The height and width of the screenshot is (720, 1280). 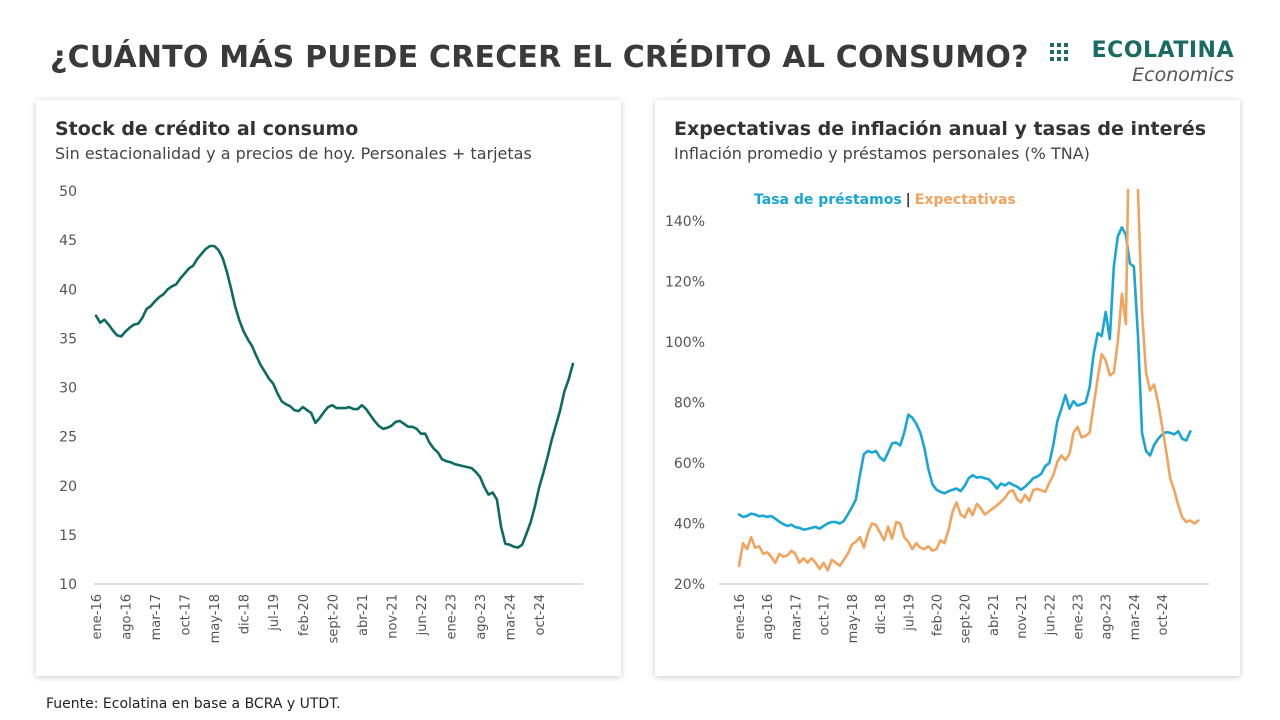 I want to click on y-tick-label: 60%, so click(x=689, y=464).